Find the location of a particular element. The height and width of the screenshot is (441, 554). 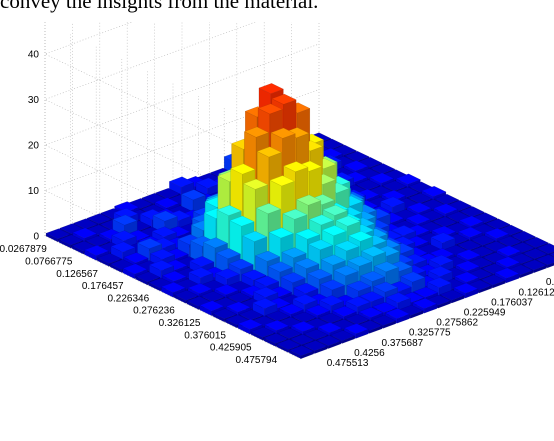

caption-strip: convey the insights from the material. is located at coordinates (277, 11).